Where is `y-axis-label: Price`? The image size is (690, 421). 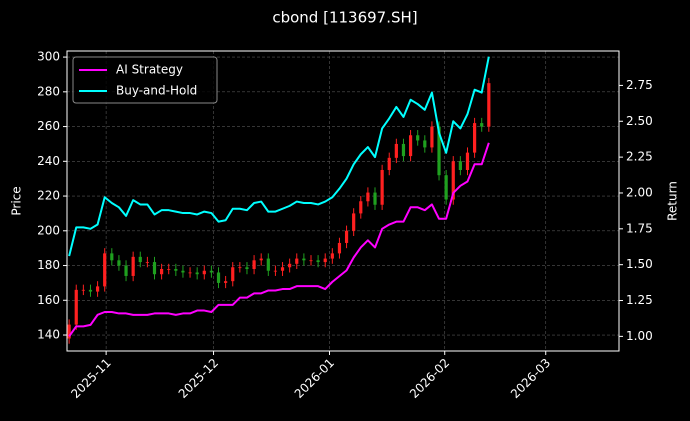 y-axis-label: Price is located at coordinates (17, 200).